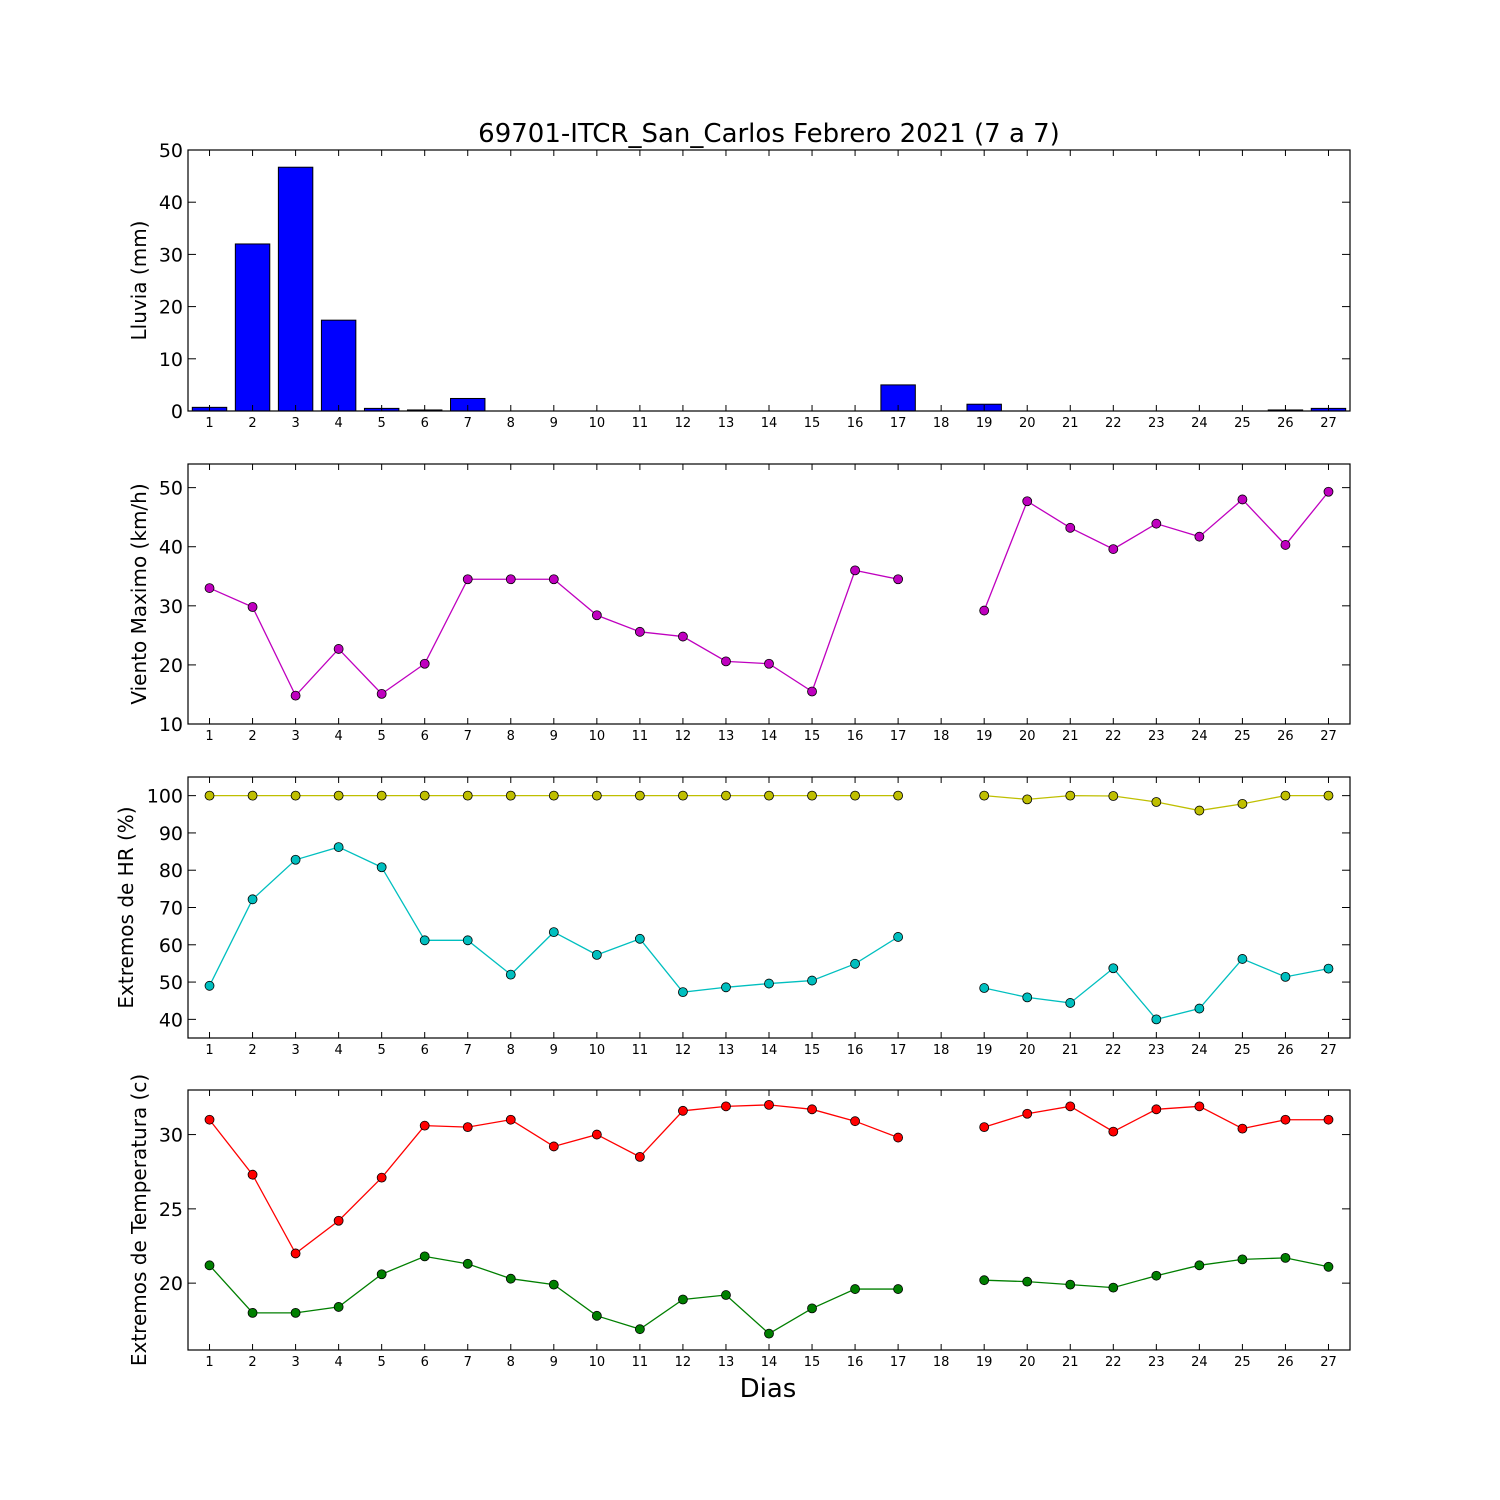 This screenshot has height=1500, width=1500. Describe the element at coordinates (898, 1050) in the screenshot. I see `x-tick-label: 17` at that location.